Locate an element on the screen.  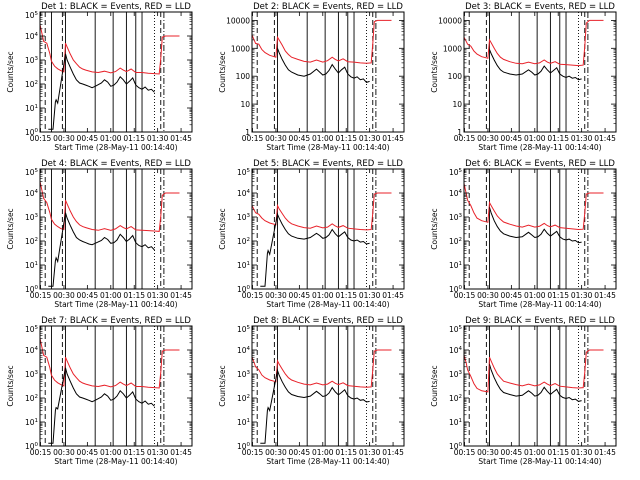
y-tick-label: 10000 is located at coordinates (238, 20).